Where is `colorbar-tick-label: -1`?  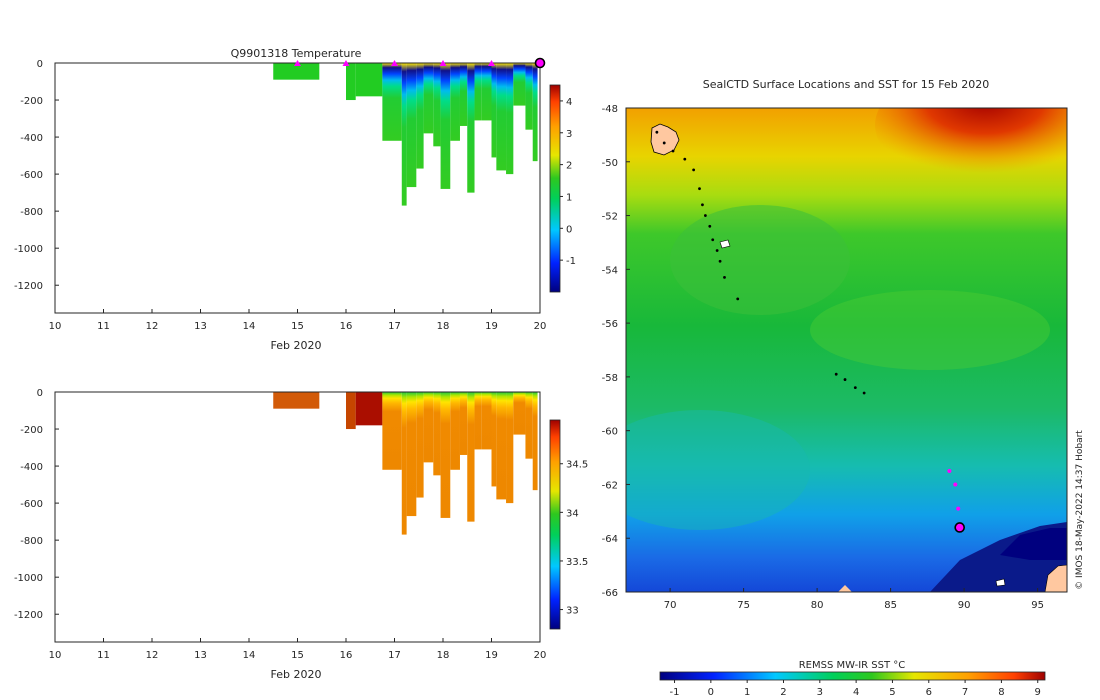
colorbar-tick-label: -1 is located at coordinates (571, 261).